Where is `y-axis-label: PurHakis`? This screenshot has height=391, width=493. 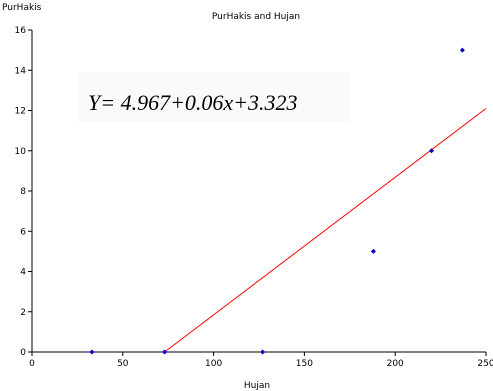 y-axis-label: PurHakis is located at coordinates (22, 8).